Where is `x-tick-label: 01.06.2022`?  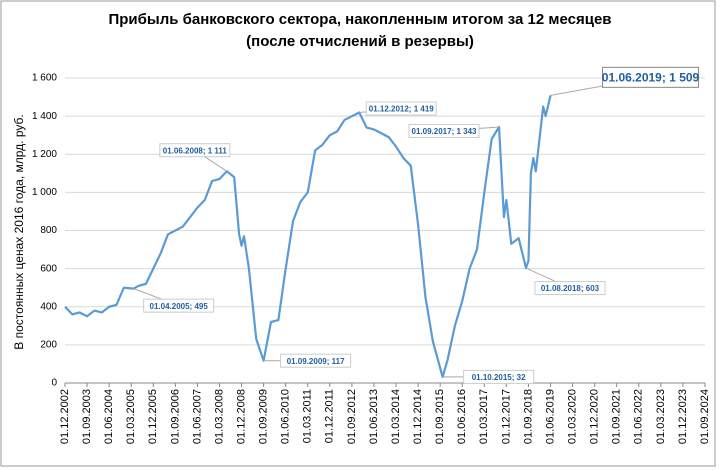 x-tick-label: 01.06.2022 is located at coordinates (639, 416).